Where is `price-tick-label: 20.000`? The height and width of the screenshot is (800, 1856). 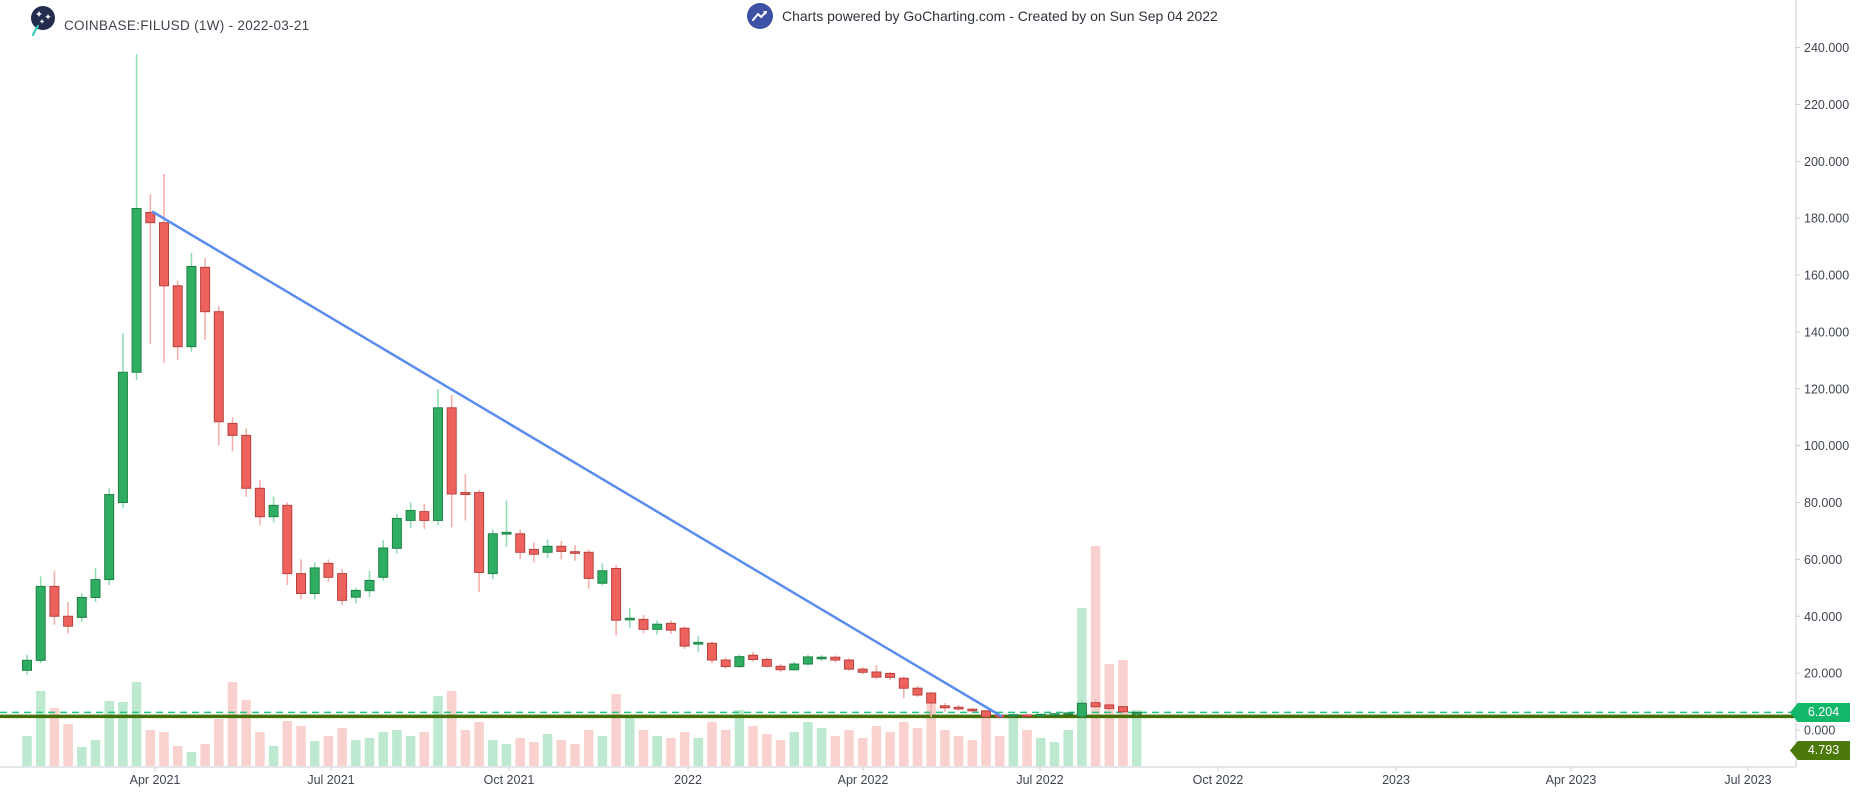 price-tick-label: 20.000 is located at coordinates (1823, 674).